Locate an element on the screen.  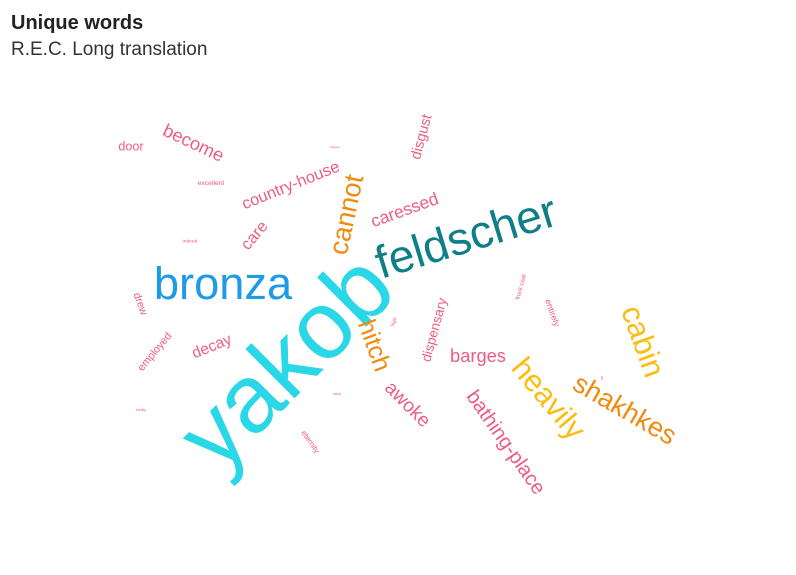
word-frock-coat: frock-coat is located at coordinates (521, 287).